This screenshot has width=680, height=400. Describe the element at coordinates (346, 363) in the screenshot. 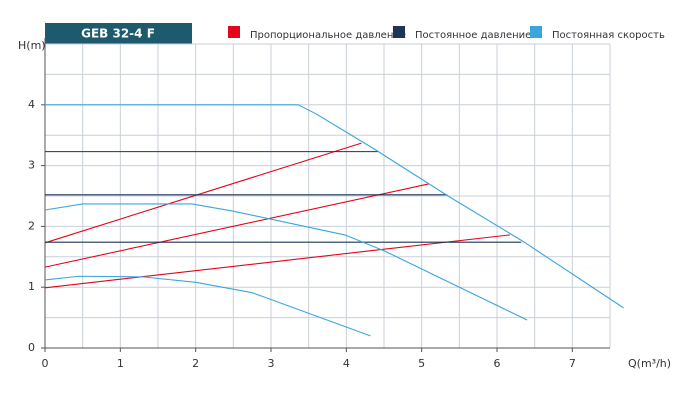

I see `x-tick-label: 4` at that location.